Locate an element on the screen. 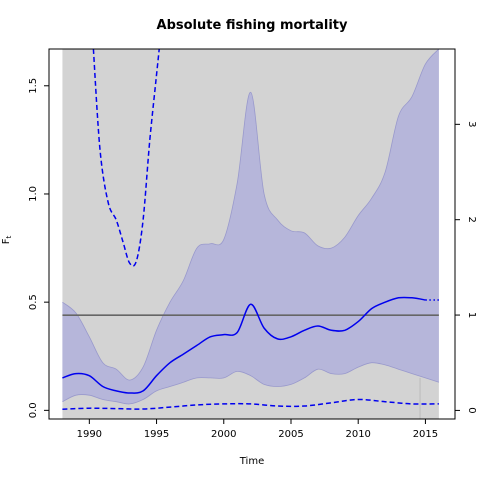 This screenshot has height=485, width=480. y2-tick-label: 1 is located at coordinates (471, 315).